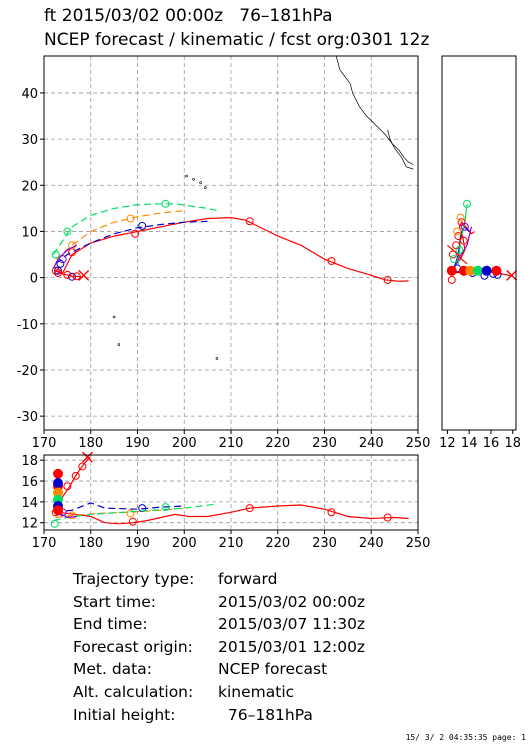 The height and width of the screenshot is (752, 532). I want to click on x-tick-label: 14, so click(469, 443).